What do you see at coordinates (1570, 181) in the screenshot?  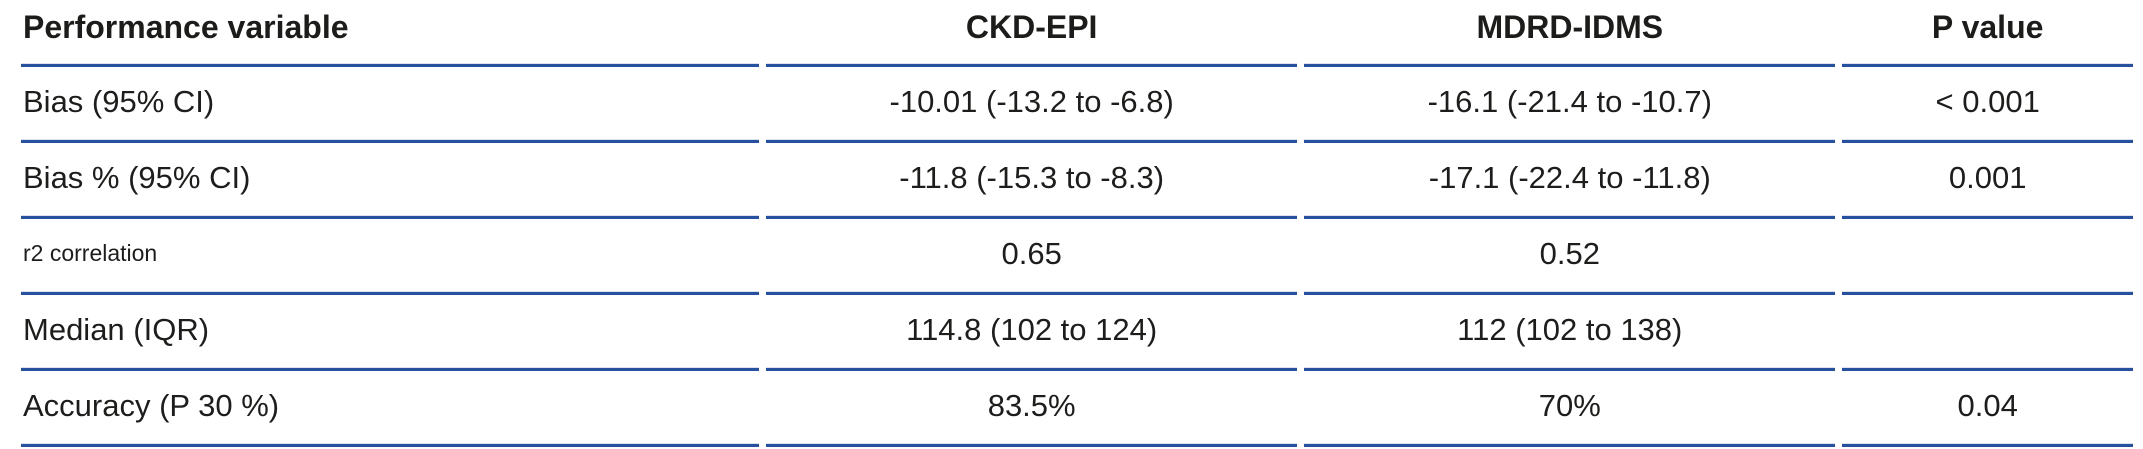 I see `mdrd-idms-cell: -17.1 (-22.4 to -11.8)` at bounding box center [1570, 181].